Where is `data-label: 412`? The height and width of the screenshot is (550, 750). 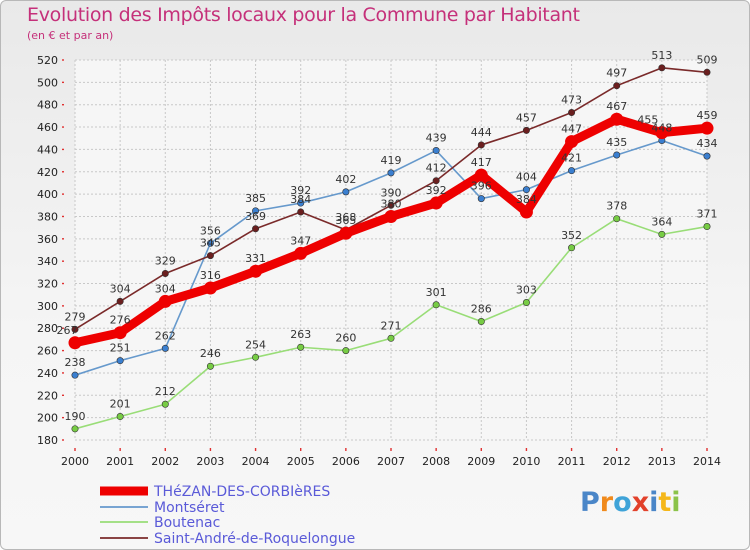
data-label: 412 is located at coordinates (436, 168).